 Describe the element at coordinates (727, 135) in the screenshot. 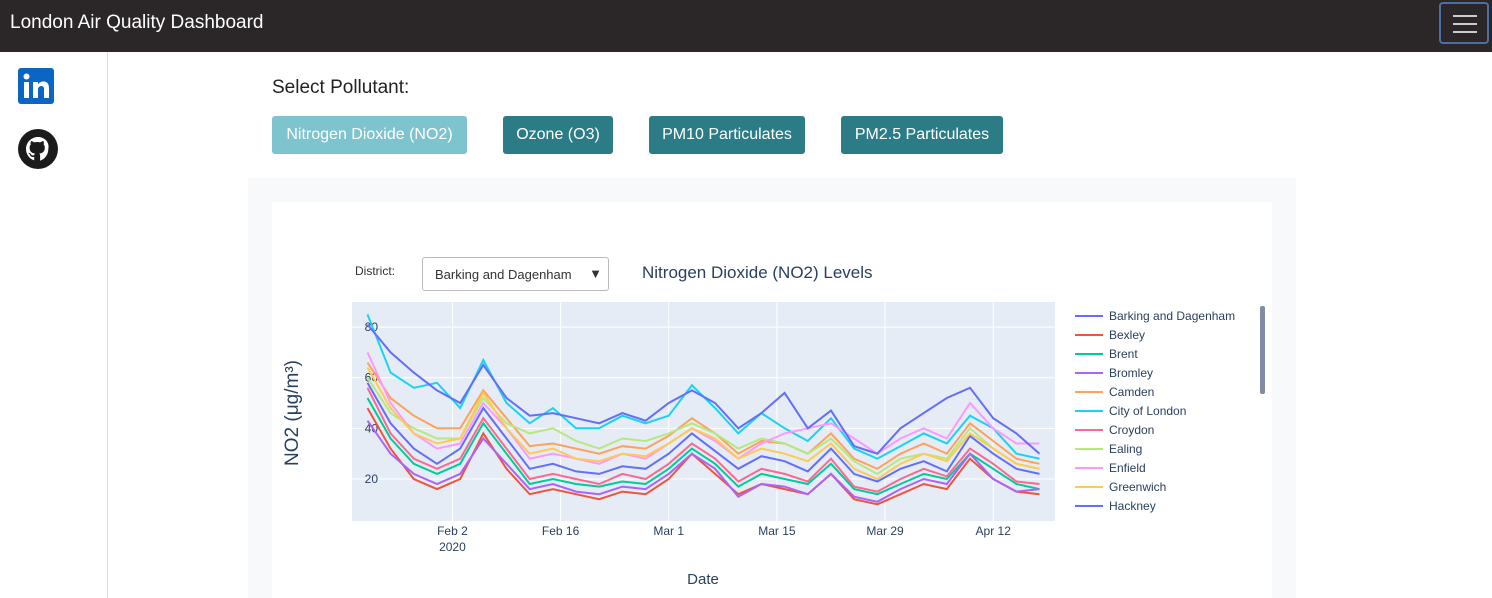

I see `pollutant-button: PM10 Particulates` at that location.